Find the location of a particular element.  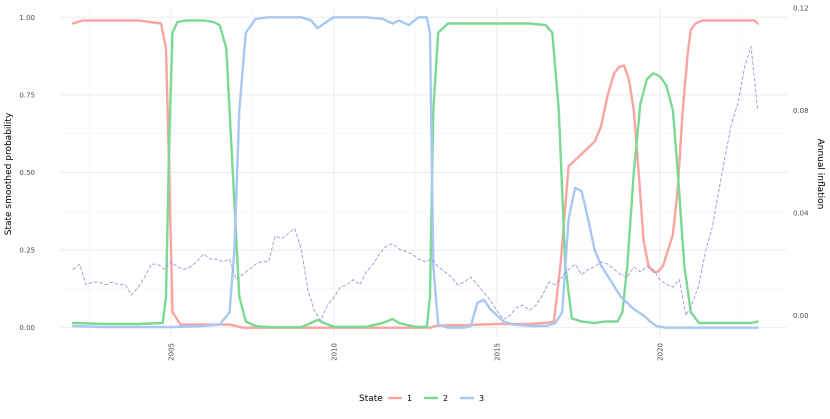

legend-label-state-3: 3 is located at coordinates (481, 398).